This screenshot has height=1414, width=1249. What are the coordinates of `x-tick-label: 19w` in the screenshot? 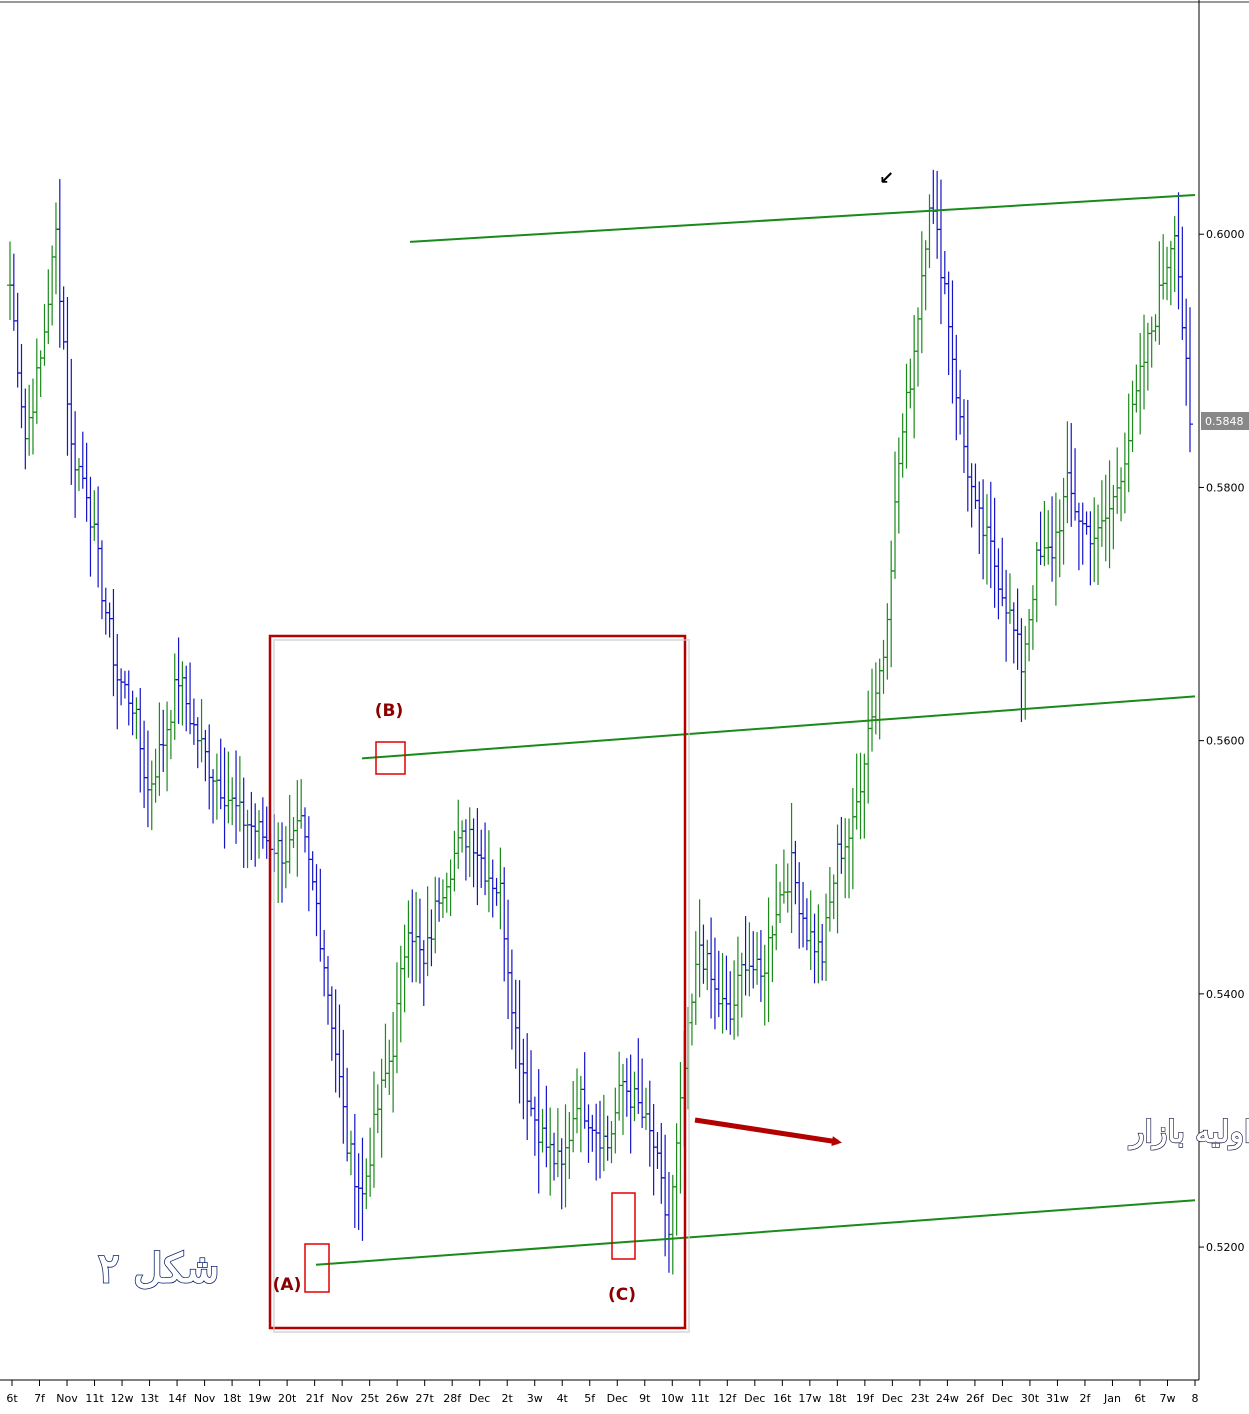 It's located at (259, 1398).